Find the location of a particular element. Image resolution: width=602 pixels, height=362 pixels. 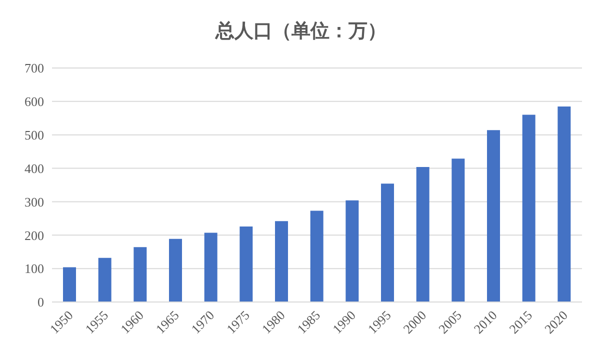

x-tick-label: 1960 is located at coordinates (131, 322).